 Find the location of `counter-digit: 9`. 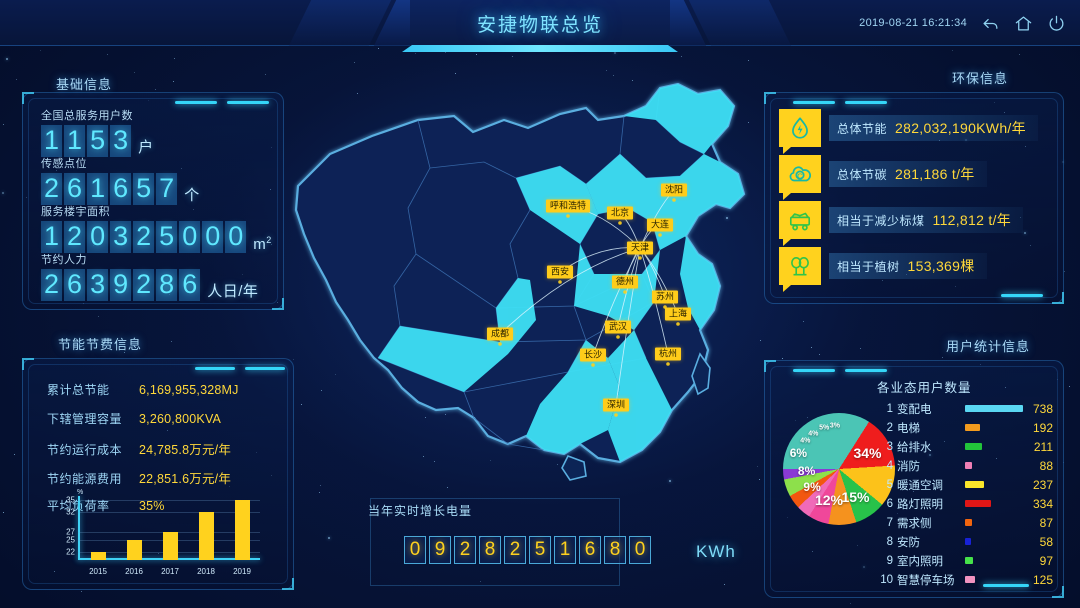

counter-digit: 9 is located at coordinates (440, 550).